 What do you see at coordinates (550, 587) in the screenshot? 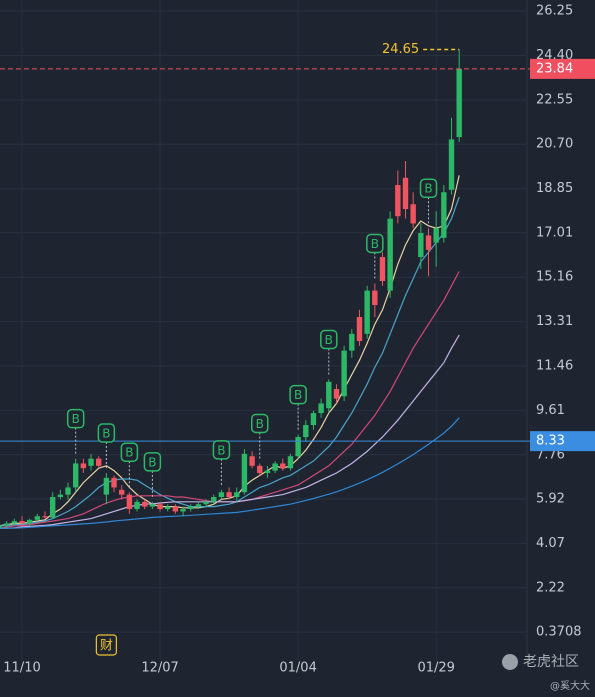
I see `y-tick-label: 2.22` at bounding box center [550, 587].